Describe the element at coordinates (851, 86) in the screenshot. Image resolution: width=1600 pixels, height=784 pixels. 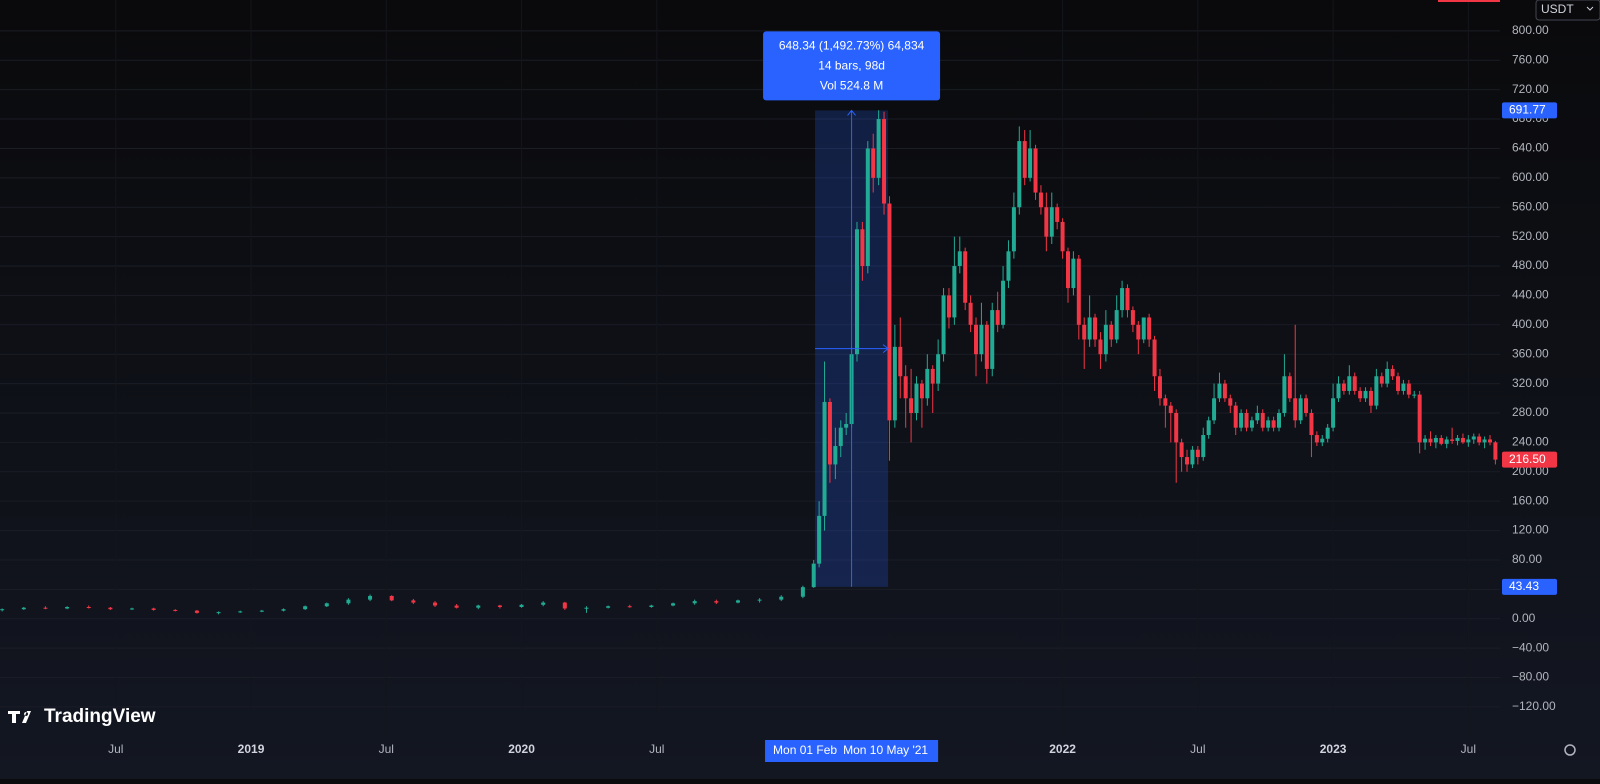
I see `tooltip-line: Vol 524.8 M` at that location.